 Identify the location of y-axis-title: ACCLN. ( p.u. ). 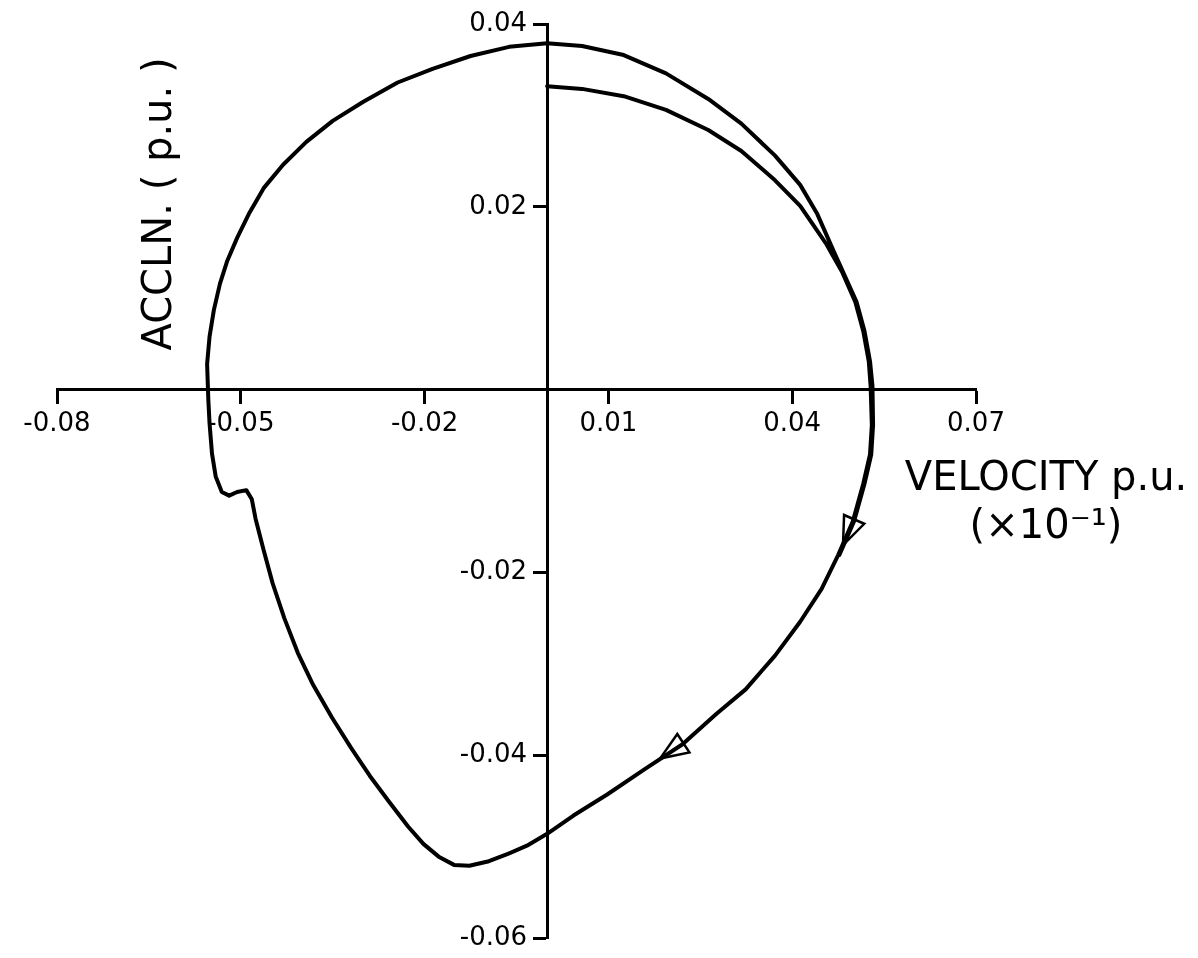
(157, 204).